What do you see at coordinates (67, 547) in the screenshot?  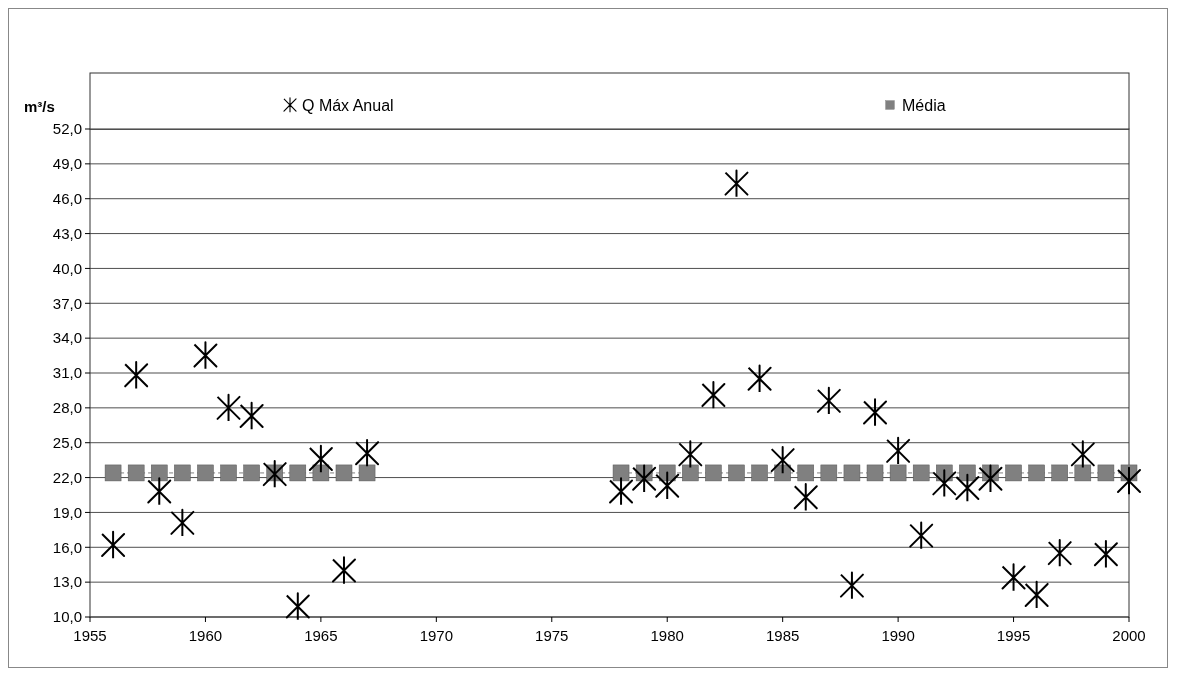 I see `y-tick-label: 16,0` at bounding box center [67, 547].